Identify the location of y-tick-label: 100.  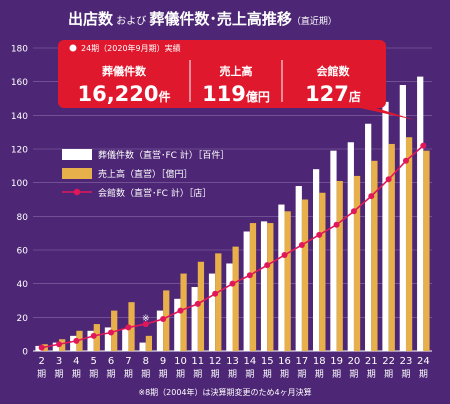
(19, 184).